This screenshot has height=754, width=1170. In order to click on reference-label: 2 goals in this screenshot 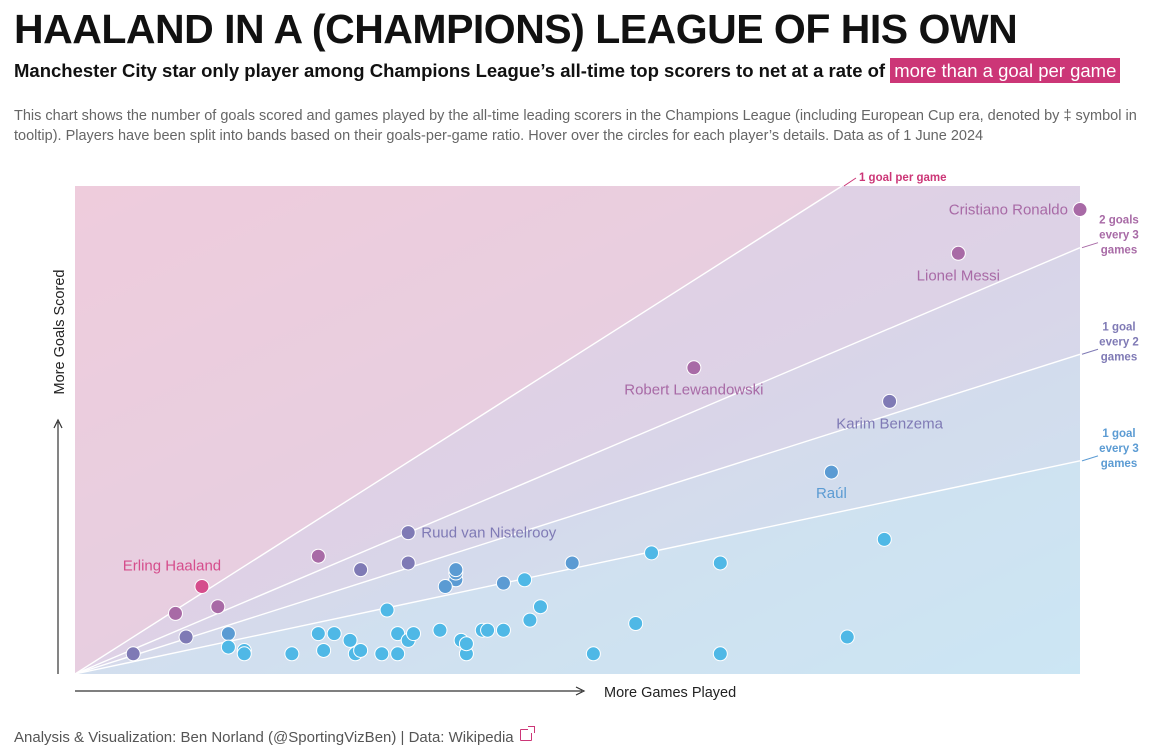, I will do `click(1119, 221)`.